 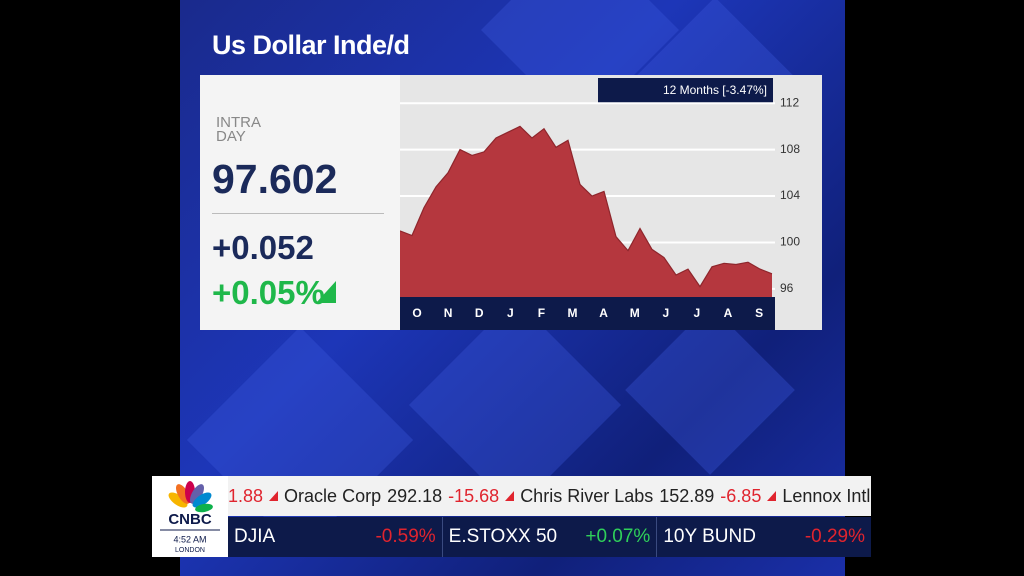 I want to click on logo-art: CNBC 4:52 AM LONDON, so click(x=190, y=517).